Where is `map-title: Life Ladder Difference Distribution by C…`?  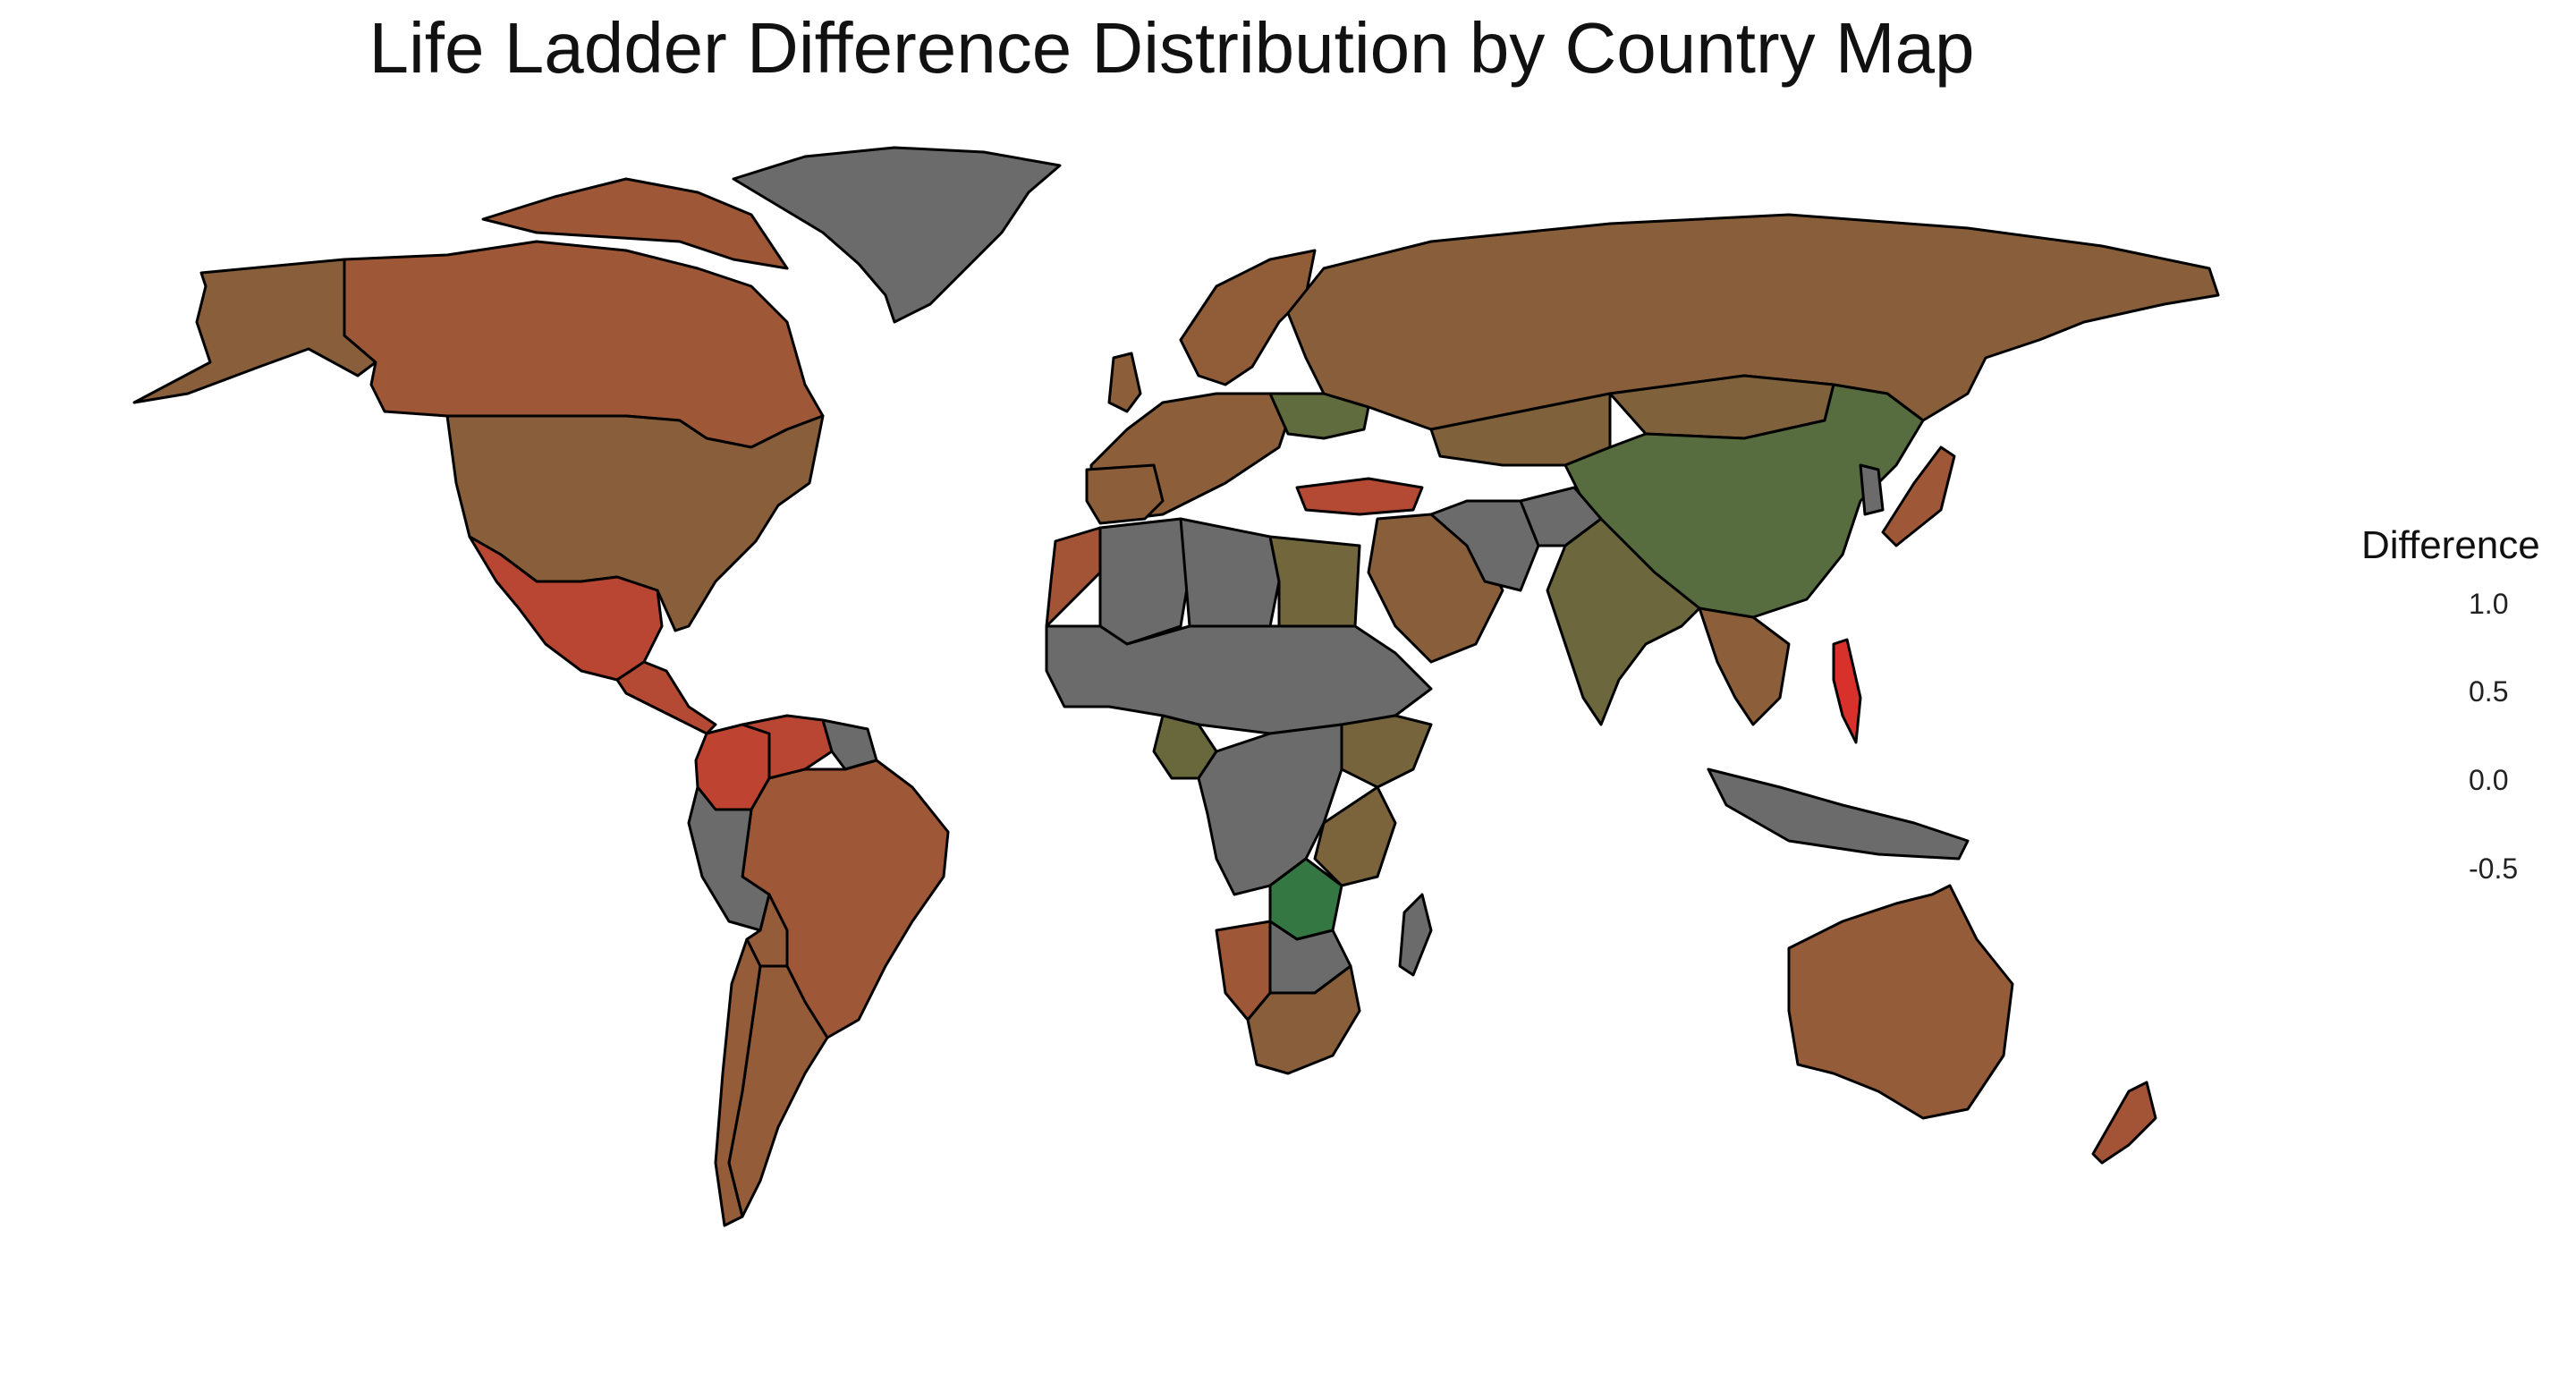 map-title: Life Ladder Difference Distribution by C… is located at coordinates (1172, 48).